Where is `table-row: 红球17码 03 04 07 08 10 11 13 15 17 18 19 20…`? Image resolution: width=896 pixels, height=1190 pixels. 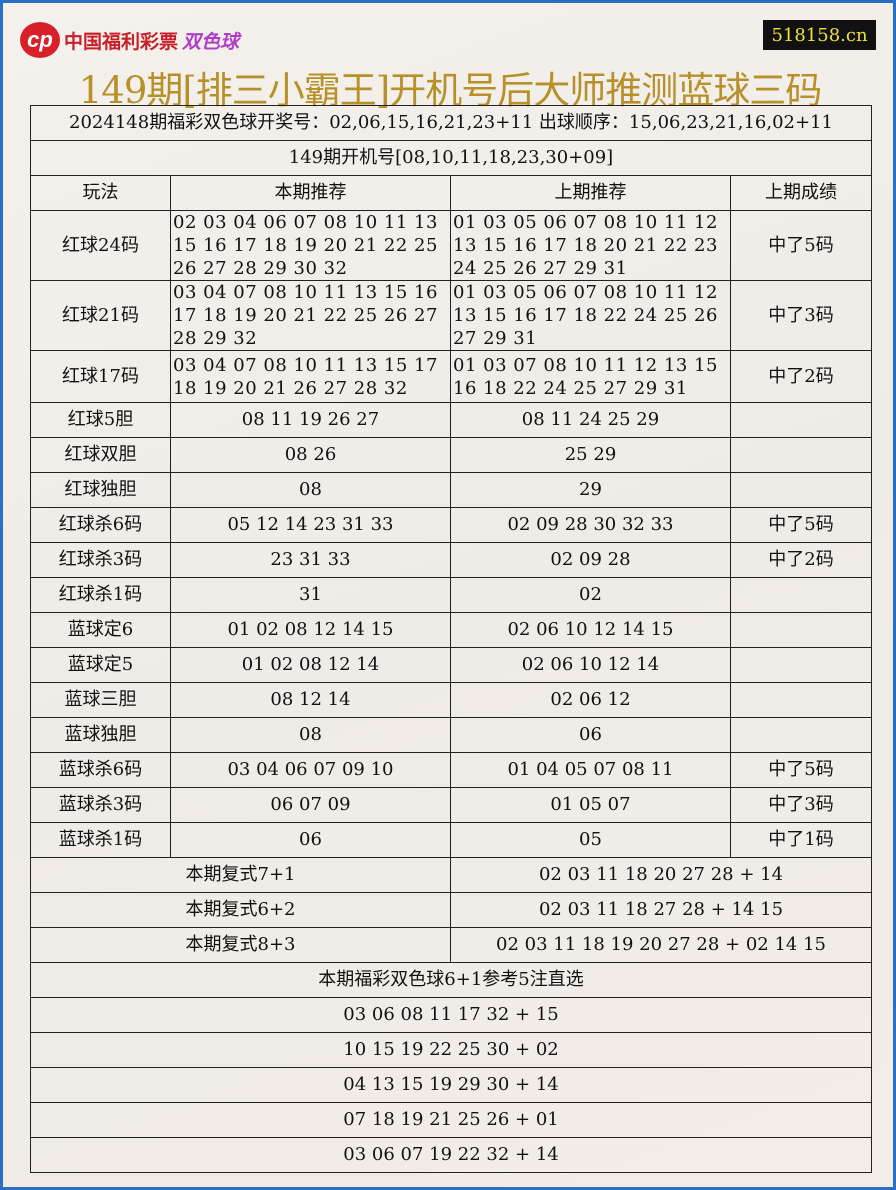 table-row: 红球17码 03 04 07 08 10 11 13 15 17 18 19 20… is located at coordinates (451, 376).